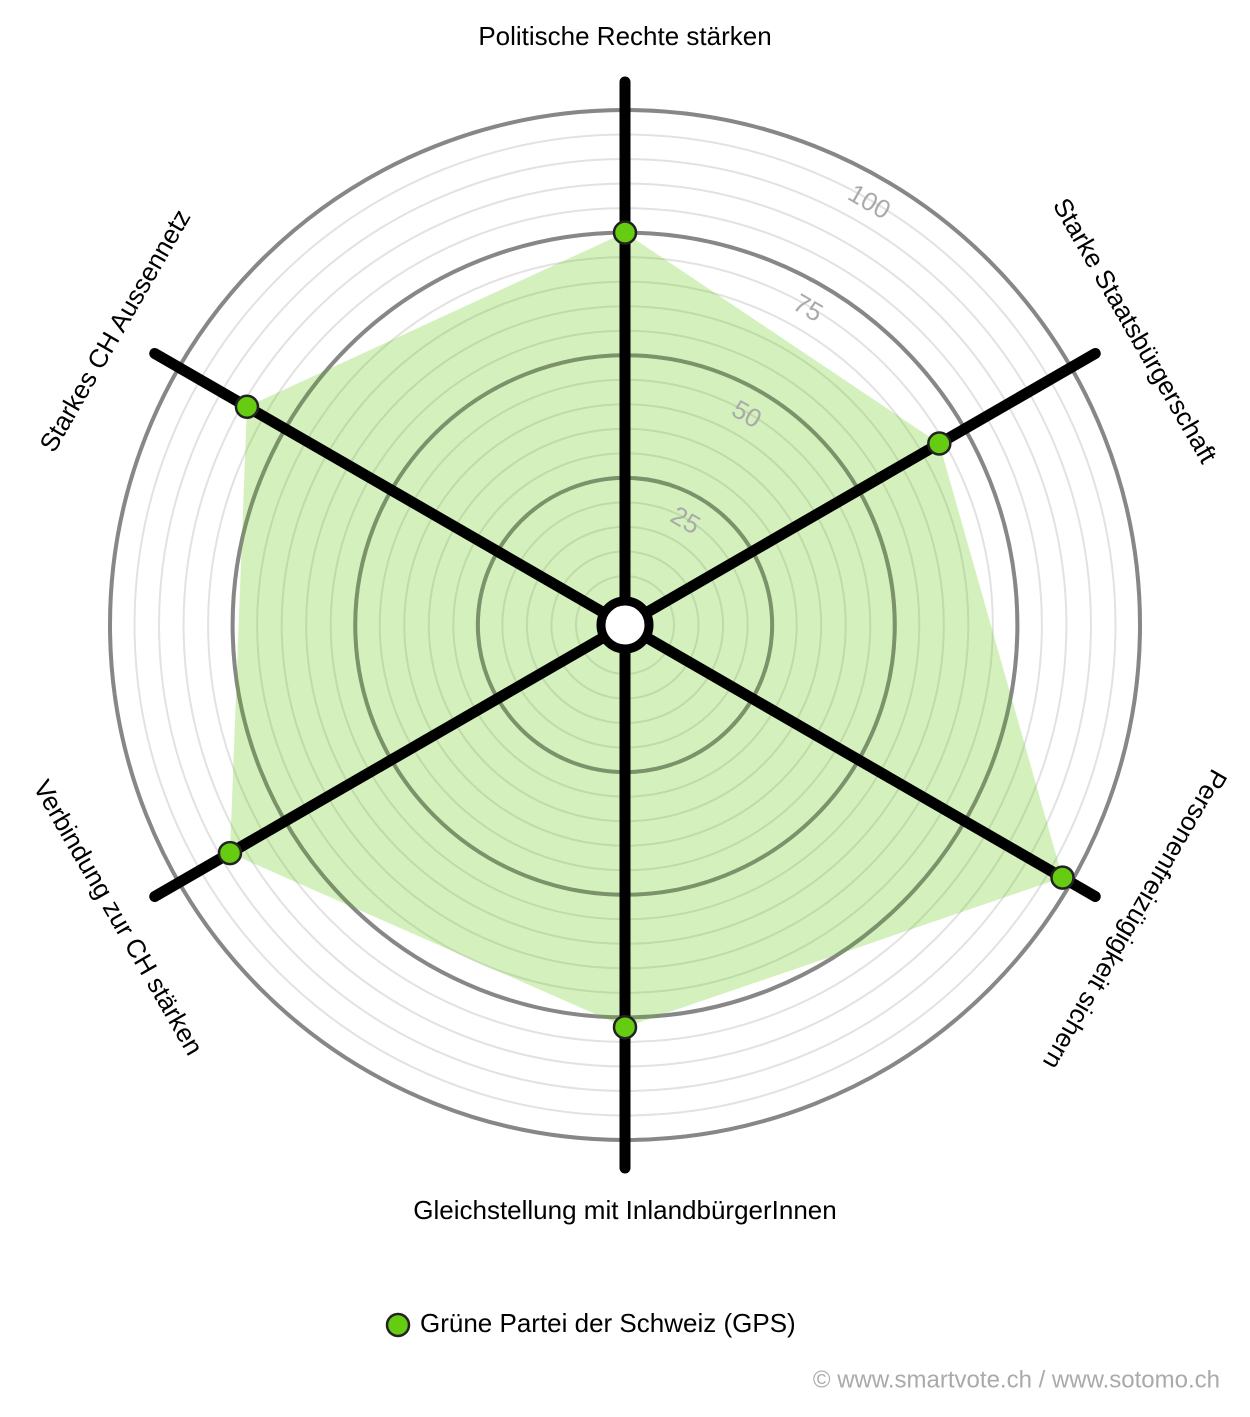 Image resolution: width=1250 pixels, height=1417 pixels. What do you see at coordinates (808, 307) in the screenshot?
I see `y-tick-label: 75` at bounding box center [808, 307].